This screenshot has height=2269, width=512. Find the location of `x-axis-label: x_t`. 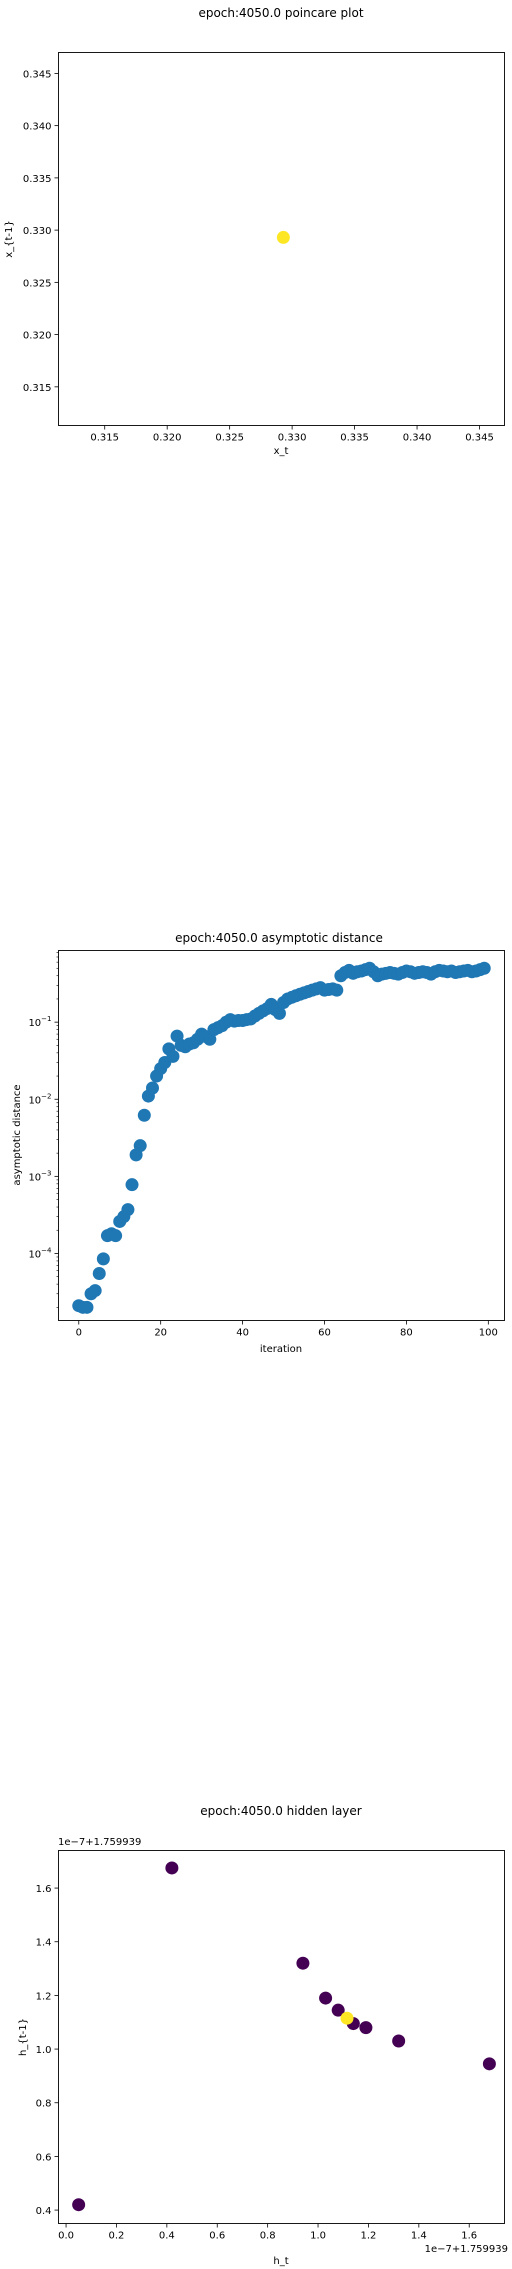

x-axis-label: x_t is located at coordinates (281, 451).